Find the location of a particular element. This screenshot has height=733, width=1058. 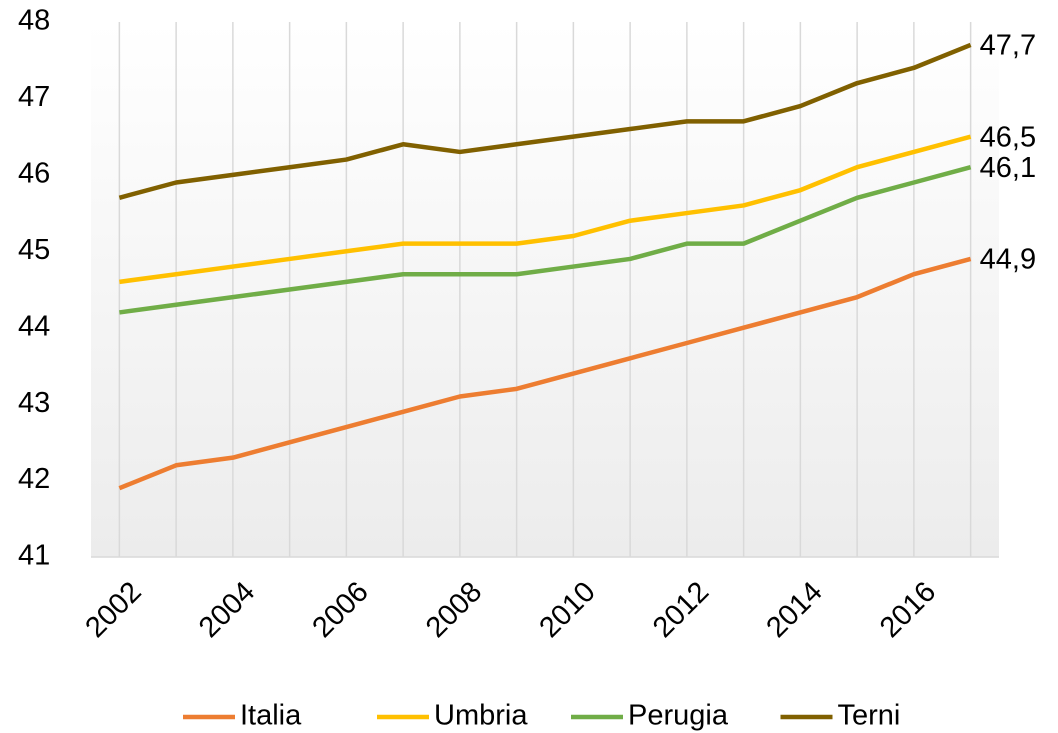

x-tick-label: 2002 is located at coordinates (113, 610).